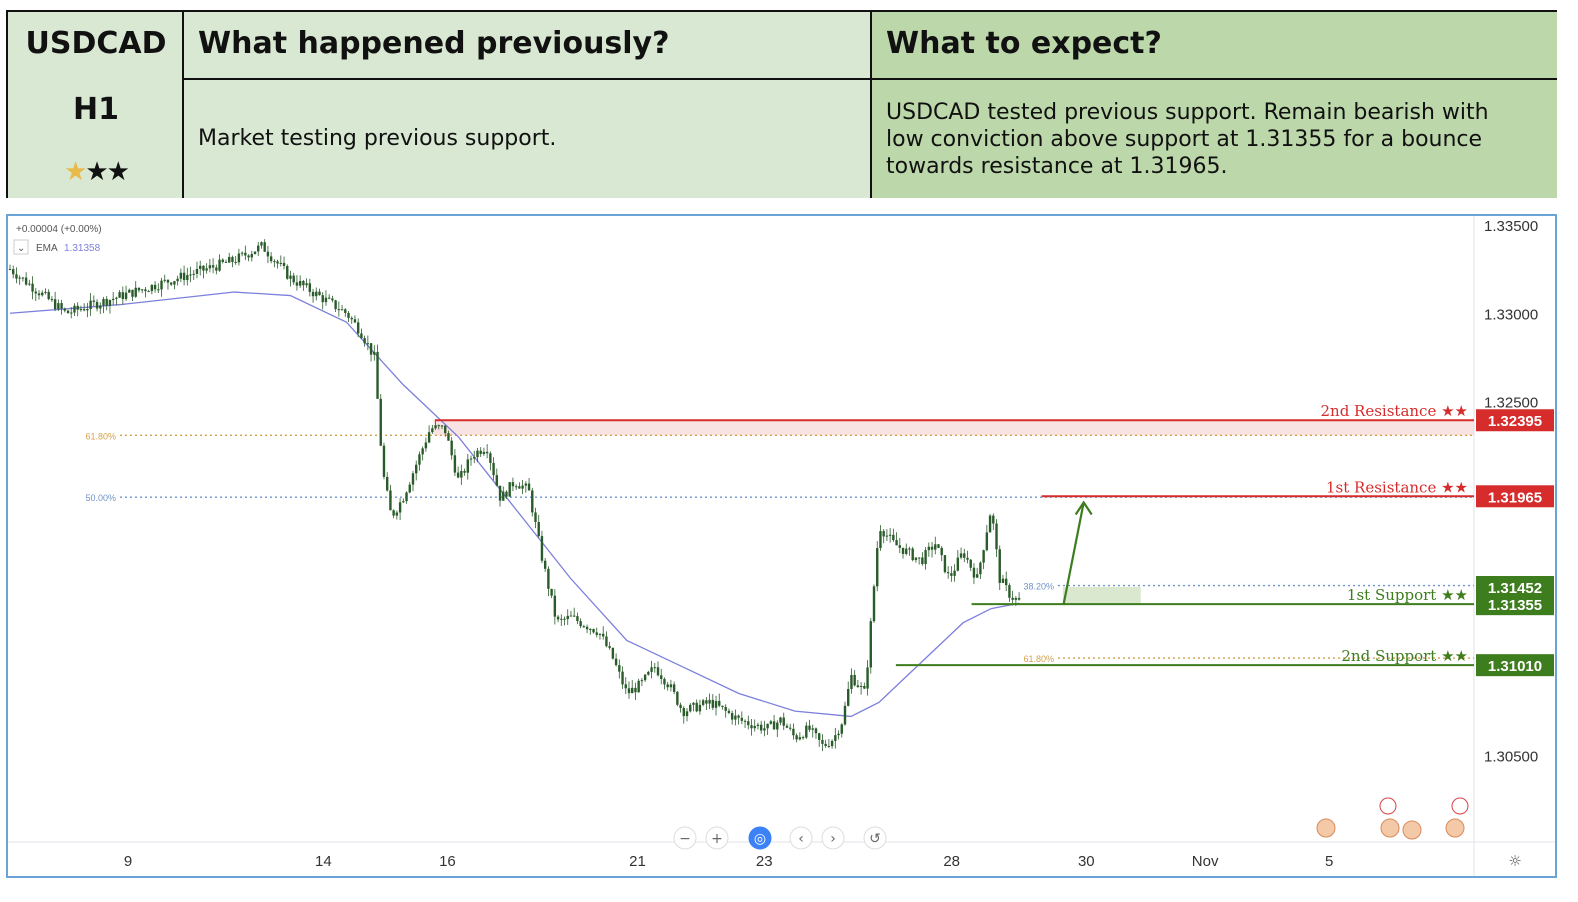 Image resolution: width=1578 pixels, height=902 pixels. Describe the element at coordinates (1511, 756) in the screenshot. I see `y-tick-label: 1.30500` at that location.